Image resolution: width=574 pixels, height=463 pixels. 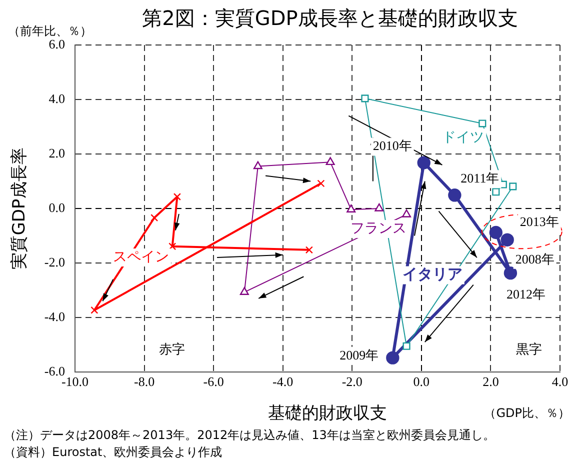 I want to click on y-tick-label: -4.0, so click(x=54, y=316).